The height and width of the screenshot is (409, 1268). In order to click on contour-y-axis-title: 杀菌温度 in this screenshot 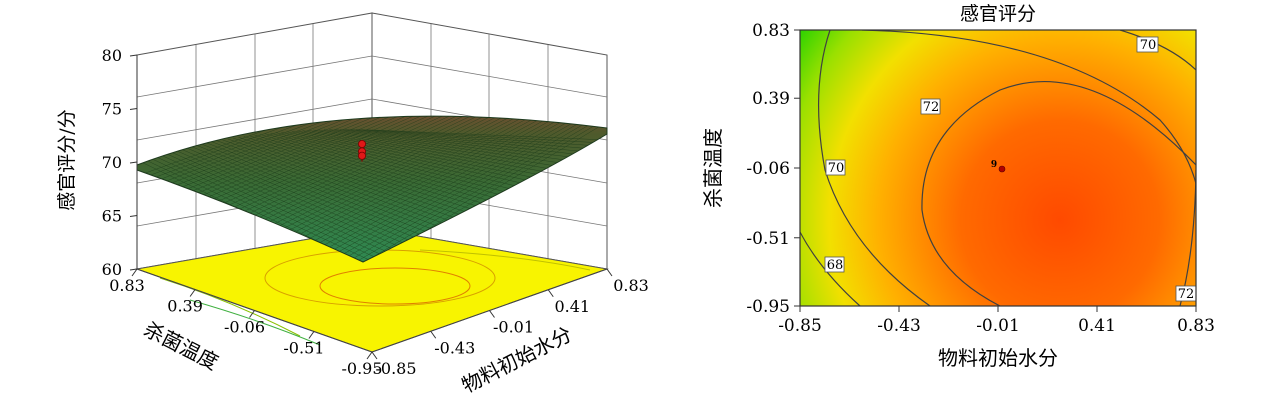, I will do `click(713, 168)`.